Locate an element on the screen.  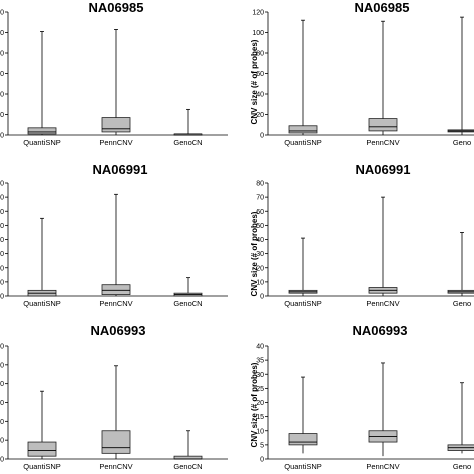
panel-na06985-left: NA06985 0 0 0 0 0 0 0 QuantiSNP PennCNV GenoCN is located at coordinates (114, 73).